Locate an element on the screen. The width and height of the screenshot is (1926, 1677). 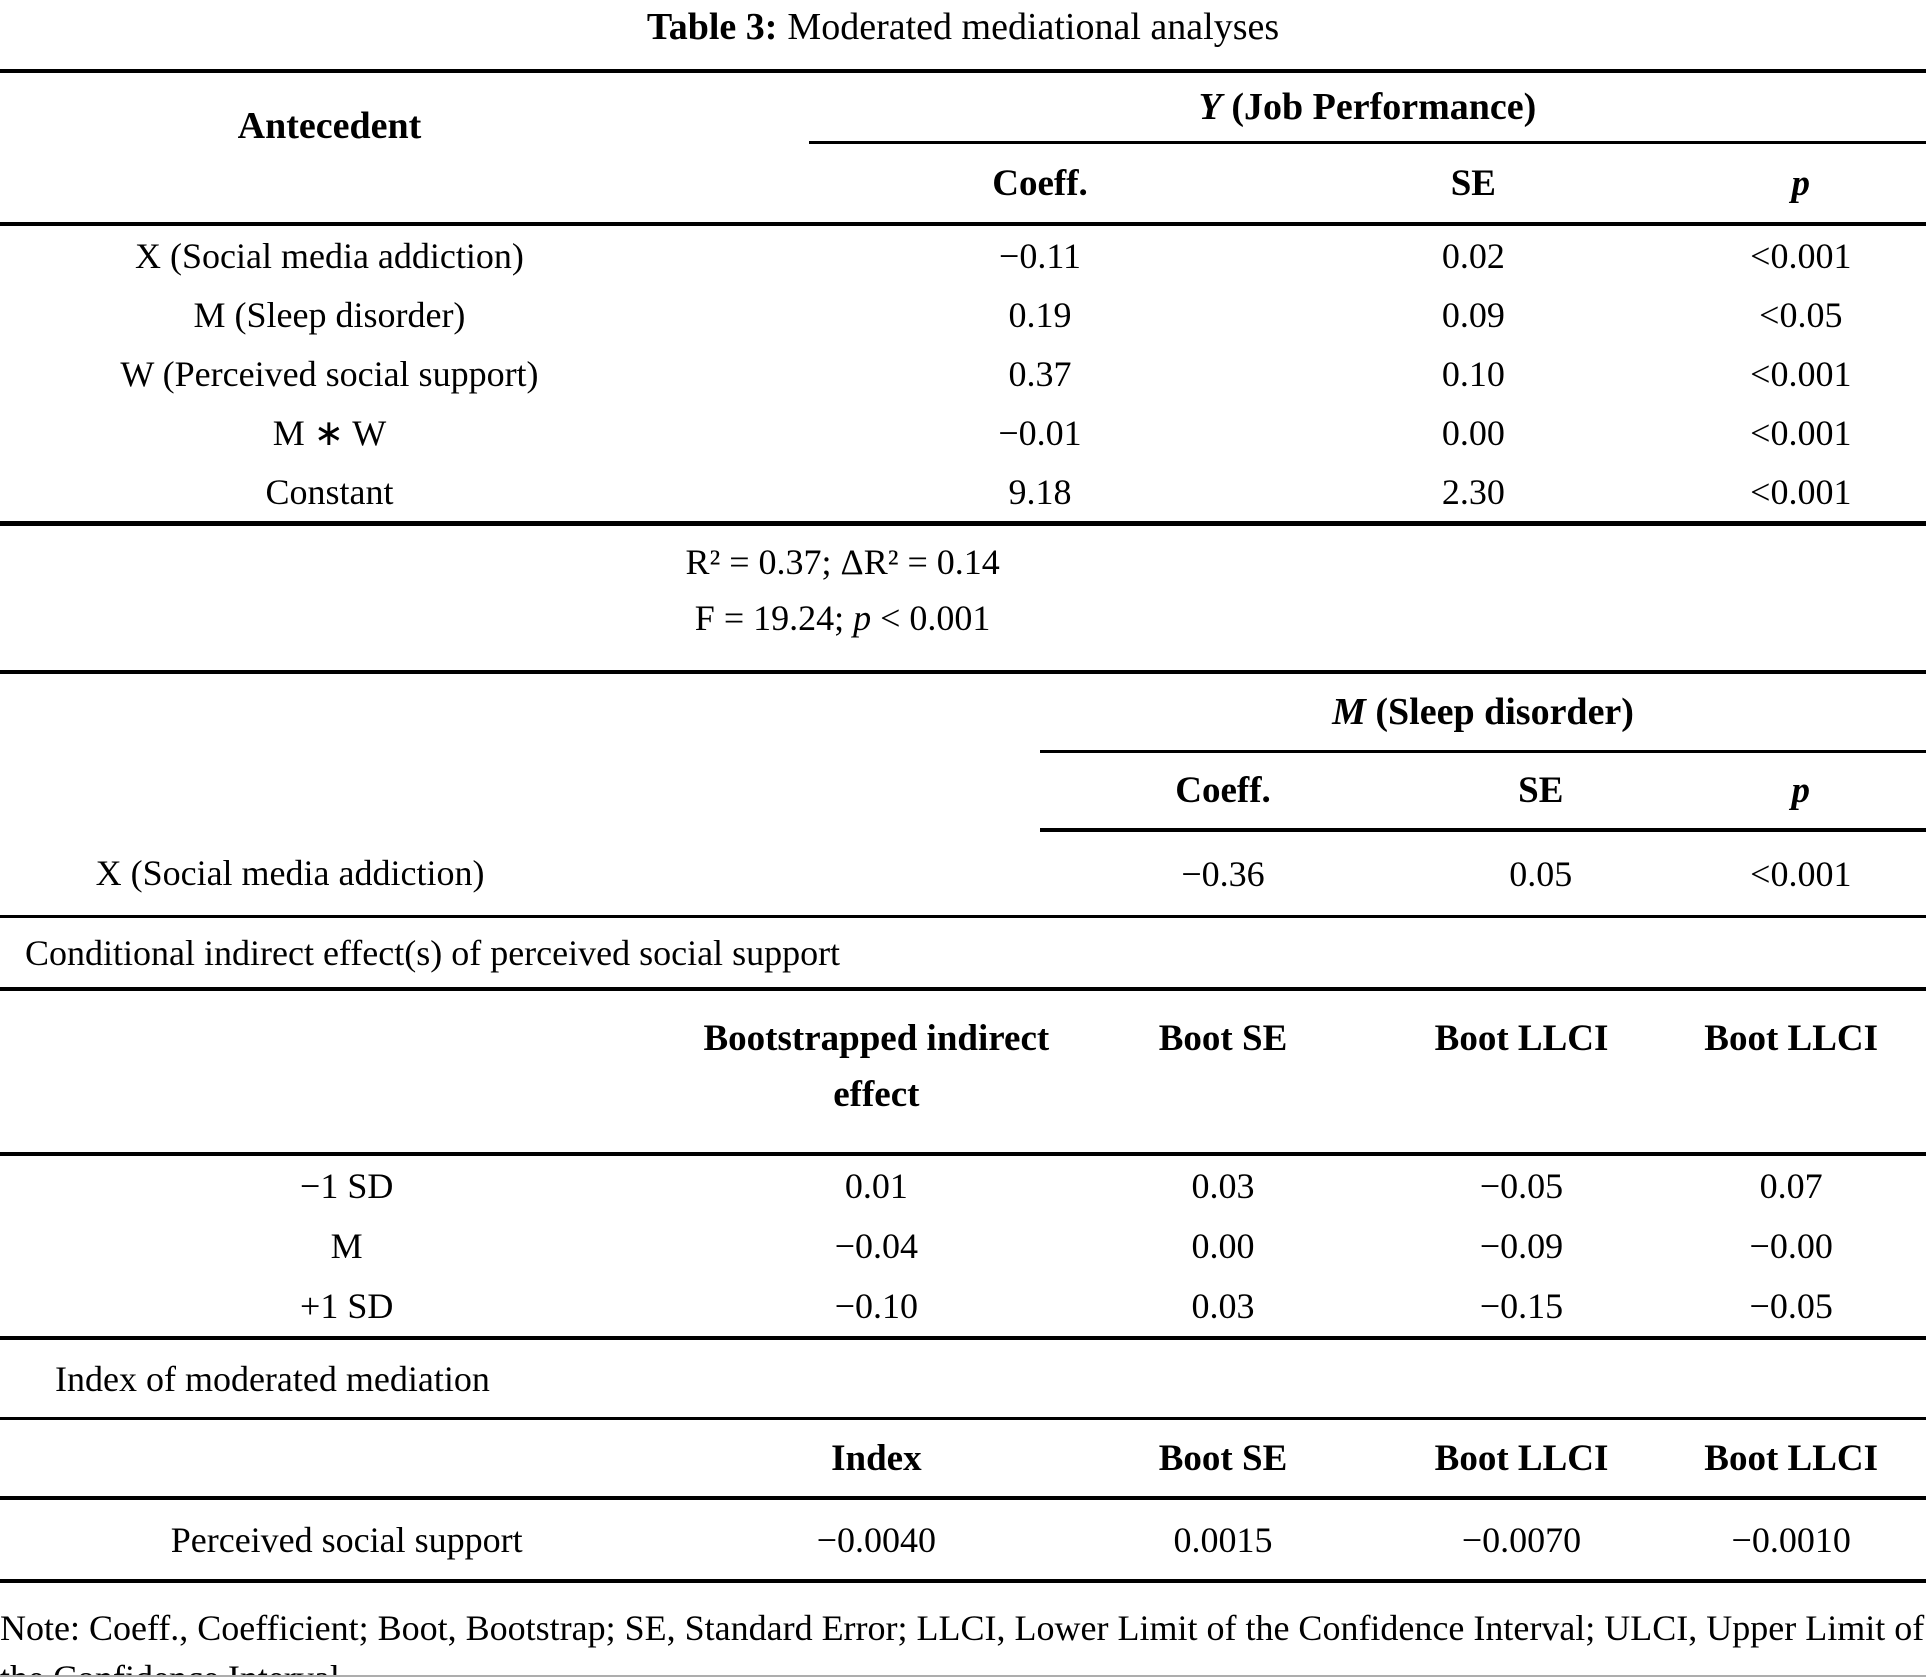
coeff-value: 0.37 is located at coordinates (1040, 373).